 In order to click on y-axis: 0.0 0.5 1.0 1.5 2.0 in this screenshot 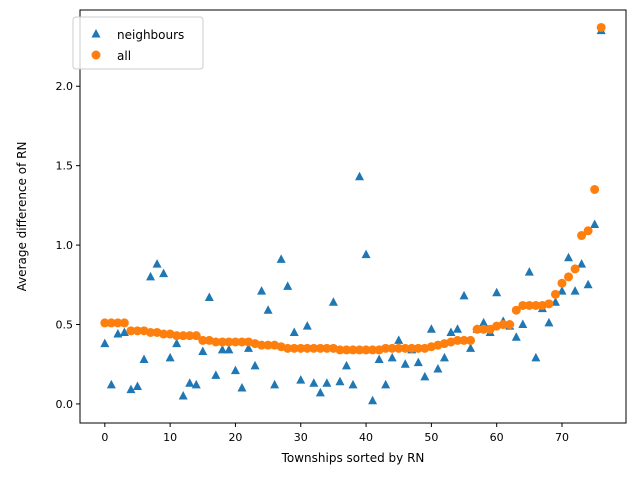, I will do `click(68, 245)`.